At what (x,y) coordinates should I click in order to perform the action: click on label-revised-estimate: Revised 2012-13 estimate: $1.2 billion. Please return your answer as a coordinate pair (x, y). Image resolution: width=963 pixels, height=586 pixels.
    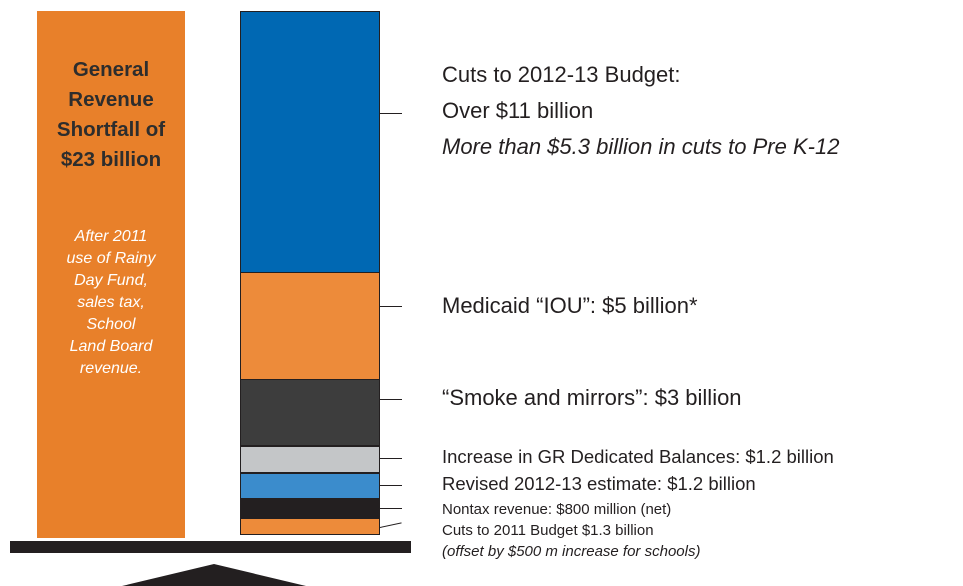
    Looking at the image, I should click on (599, 483).